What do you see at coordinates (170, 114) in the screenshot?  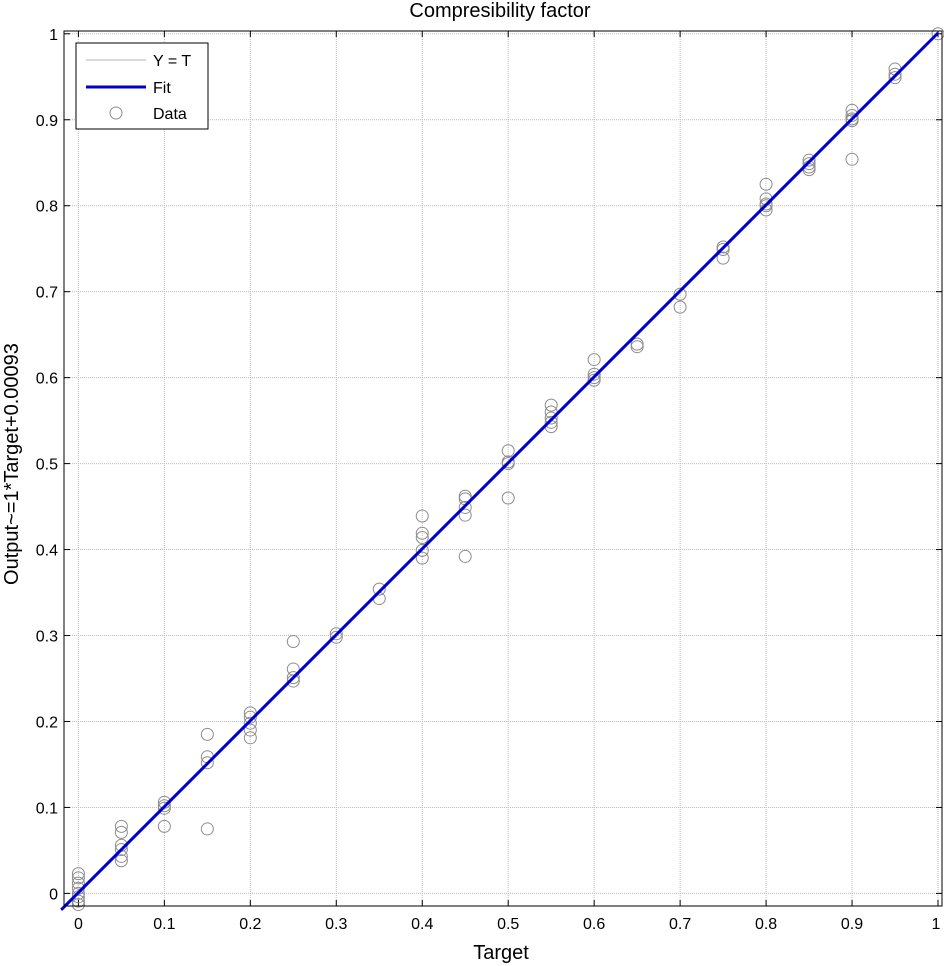 I see `legend-label-data: Data` at bounding box center [170, 114].